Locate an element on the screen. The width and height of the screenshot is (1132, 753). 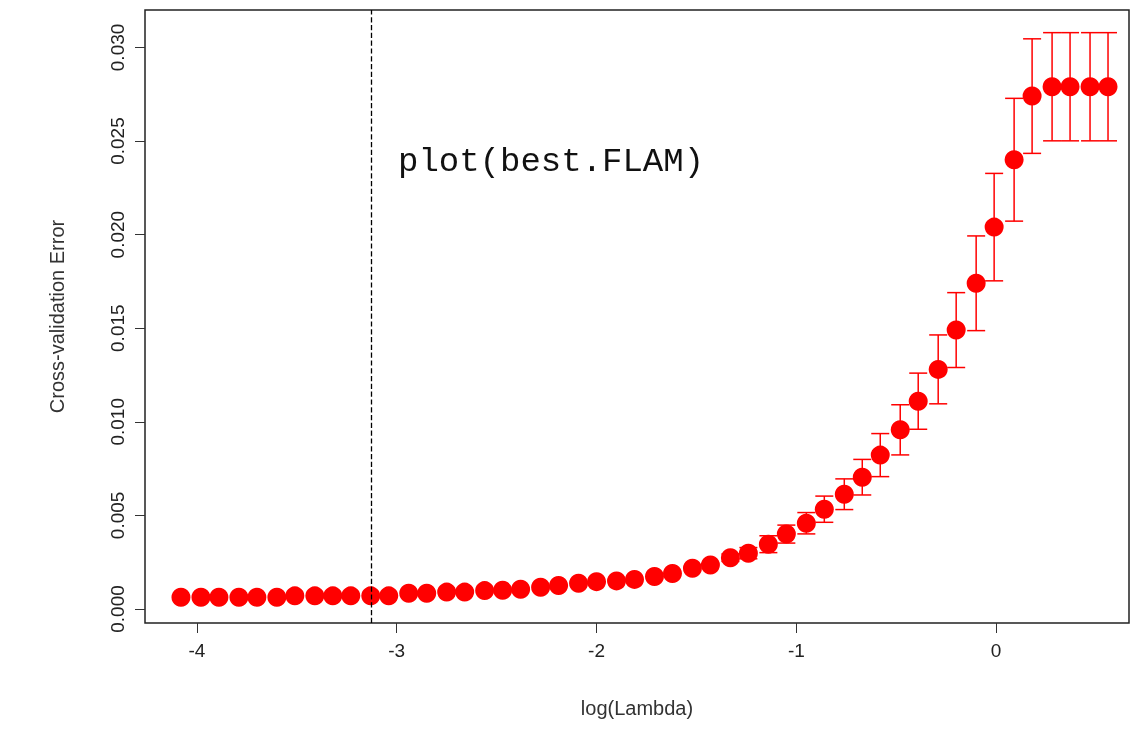
y-axis-title: Cross-validation Error is located at coordinates (57, 316).